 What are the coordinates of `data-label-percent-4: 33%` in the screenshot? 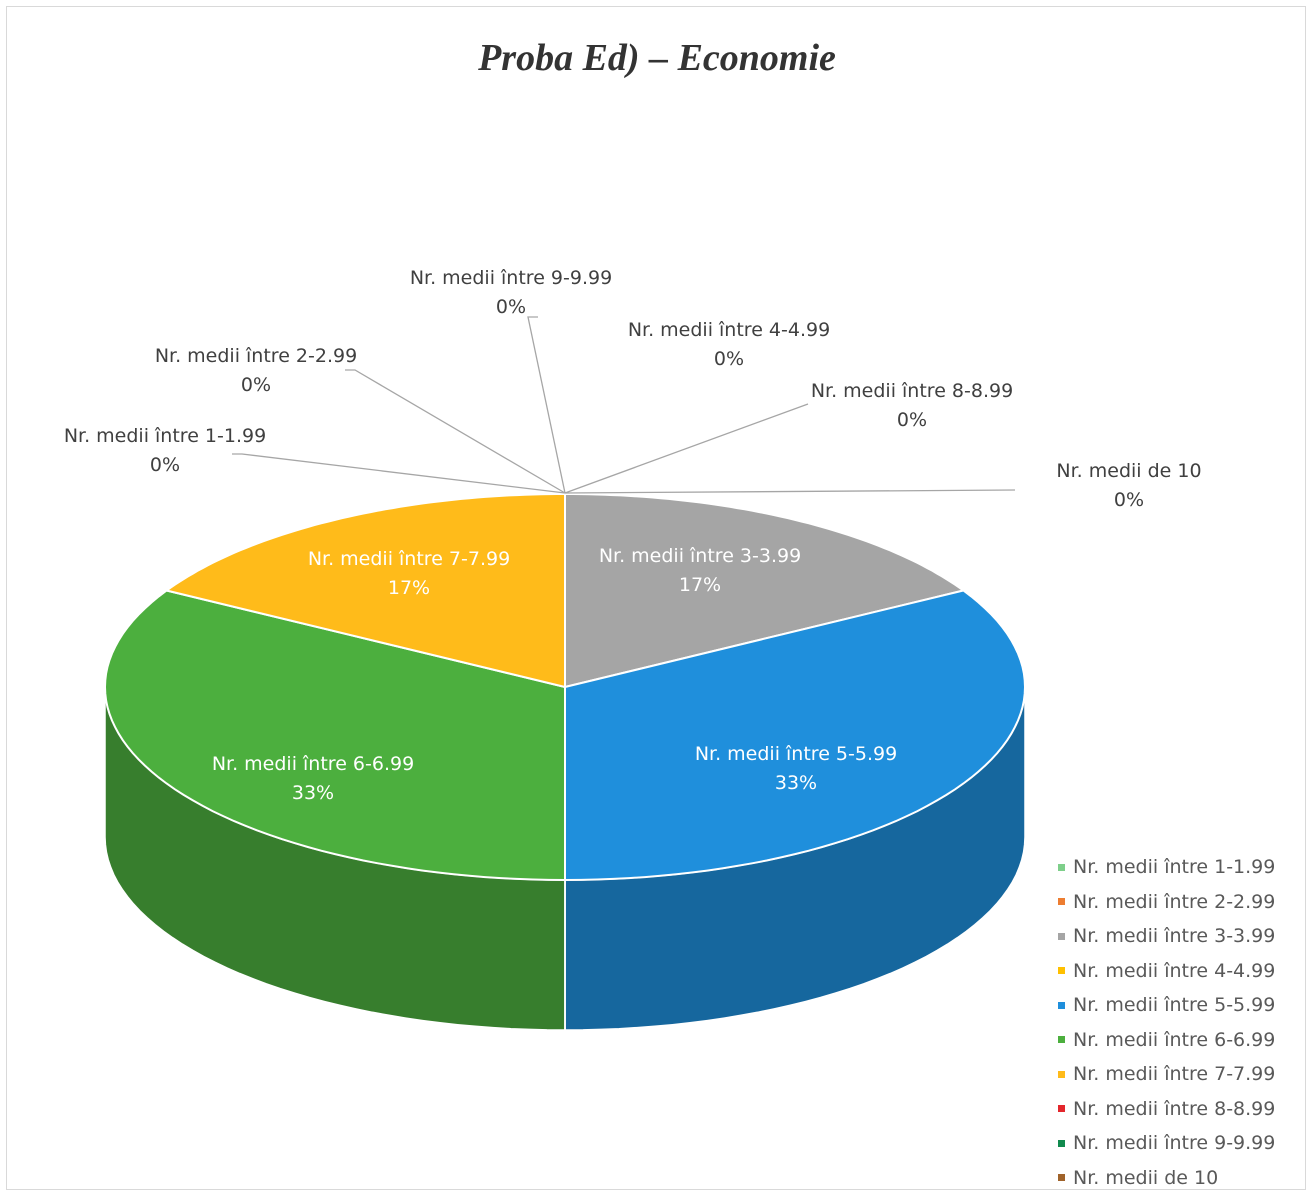 It's located at (796, 783).